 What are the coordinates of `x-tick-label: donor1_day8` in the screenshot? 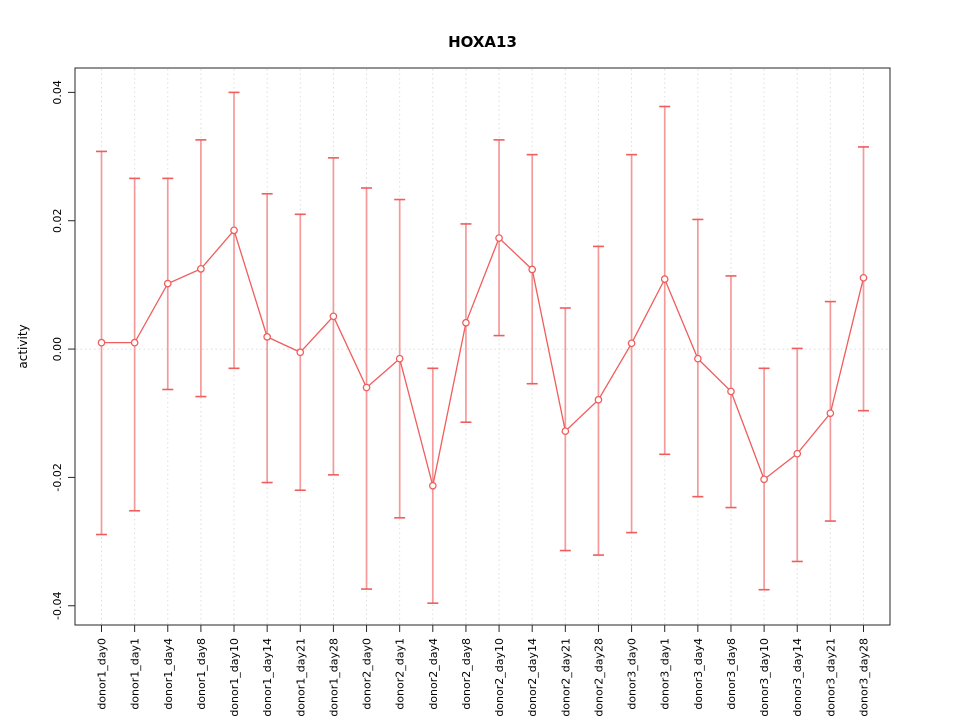 It's located at (201, 674).